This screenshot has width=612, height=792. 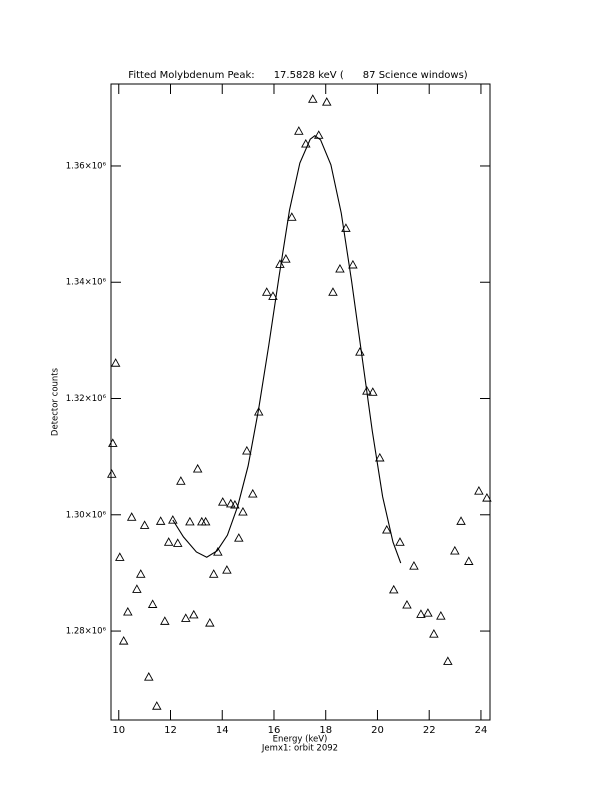 What do you see at coordinates (299, 749) in the screenshot?
I see `subtitle: Jemx1: orbit 2092` at bounding box center [299, 749].